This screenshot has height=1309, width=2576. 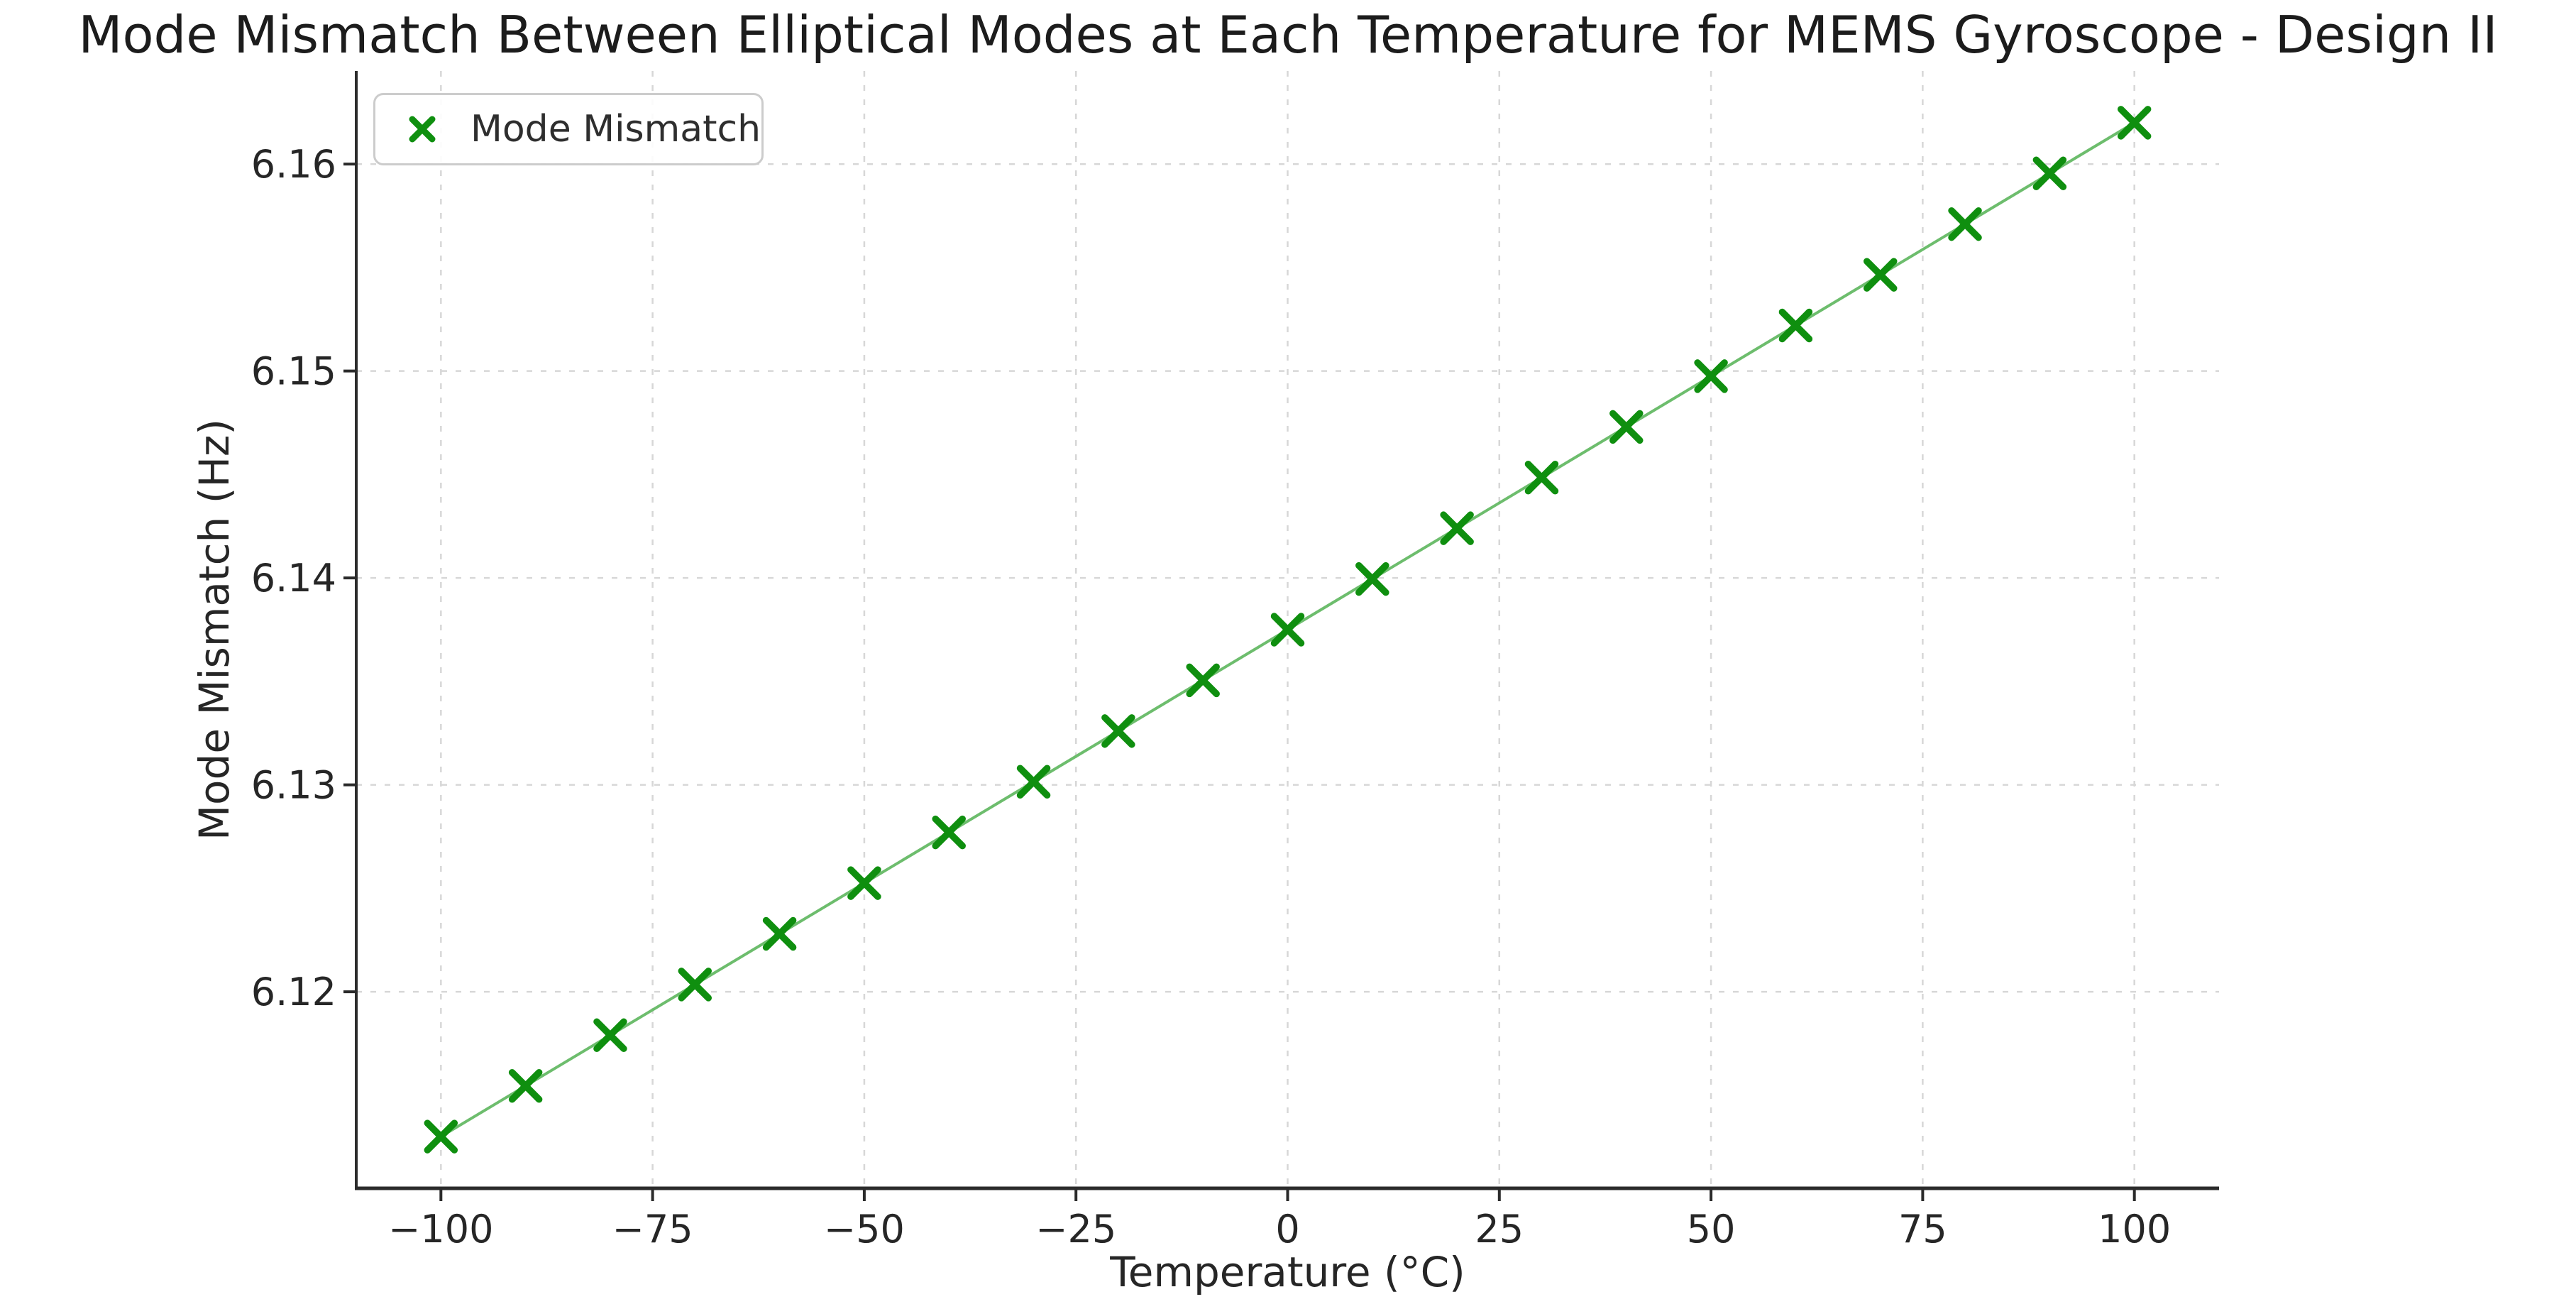 I want to click on x-tick-label: 25, so click(x=1499, y=1229).